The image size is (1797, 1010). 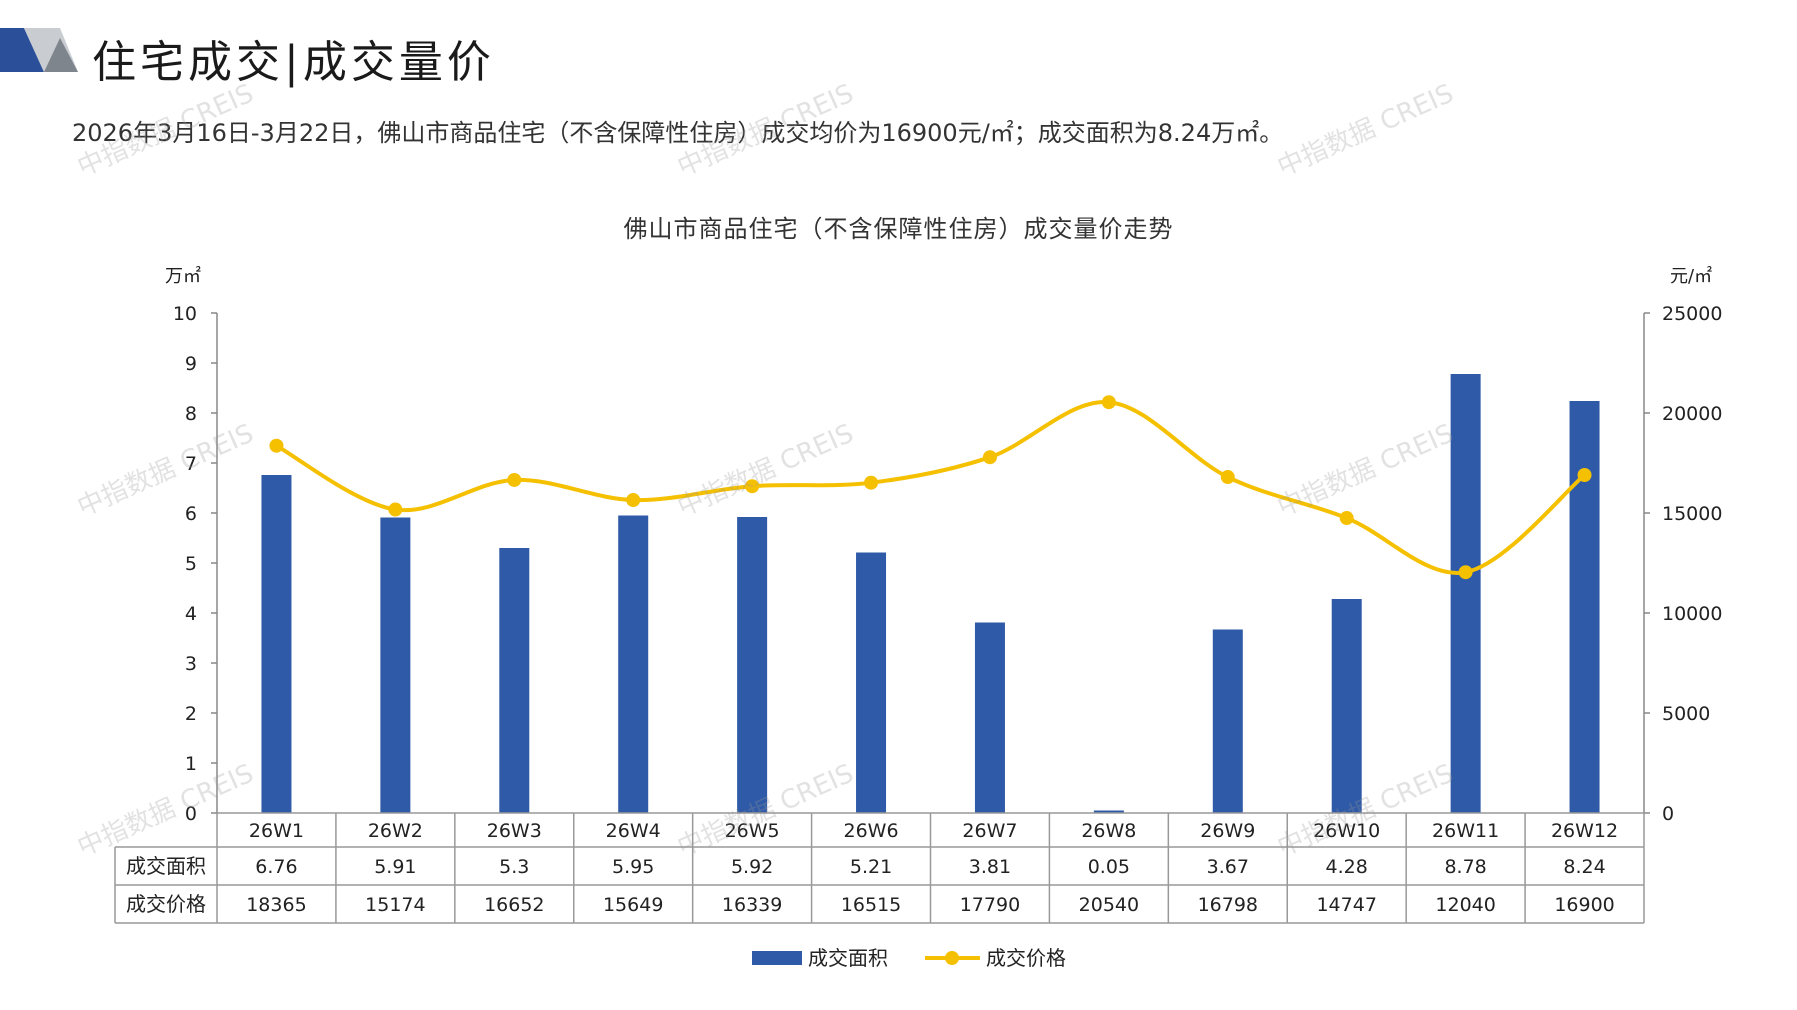 I want to click on area-value: 0.05, so click(x=1109, y=867).